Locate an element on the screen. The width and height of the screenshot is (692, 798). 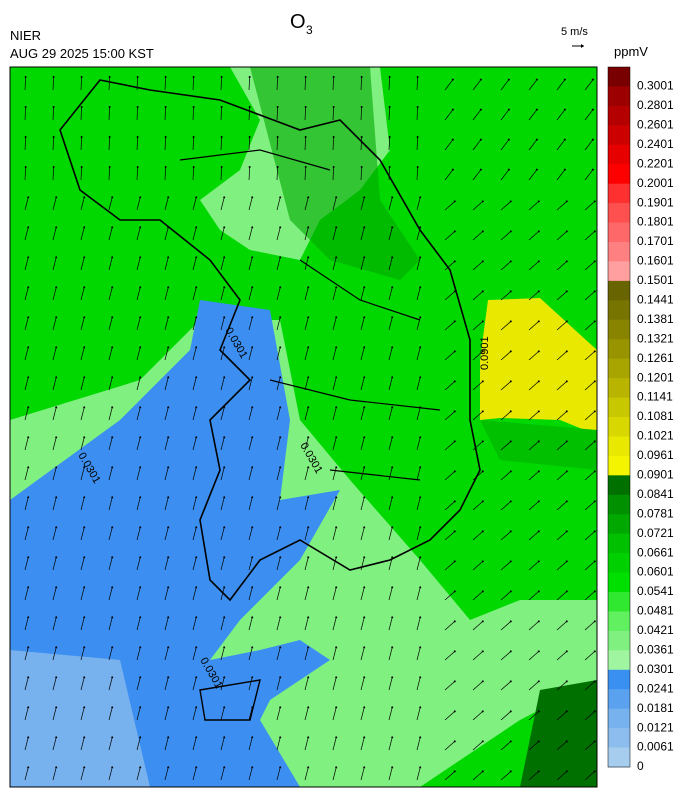
colorbar-label: 0.1601 is located at coordinates (655, 261).